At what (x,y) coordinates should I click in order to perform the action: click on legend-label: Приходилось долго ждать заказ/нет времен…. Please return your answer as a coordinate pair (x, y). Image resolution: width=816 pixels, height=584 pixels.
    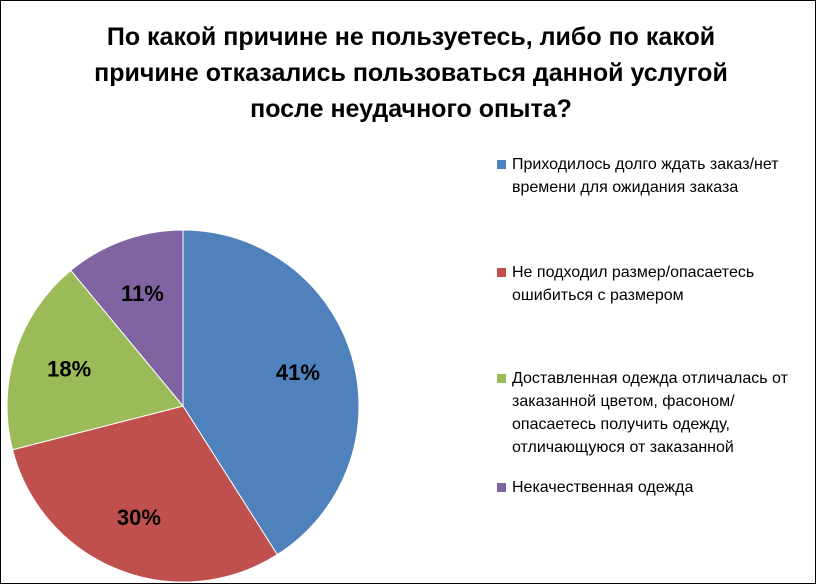
    Looking at the image, I should click on (645, 176).